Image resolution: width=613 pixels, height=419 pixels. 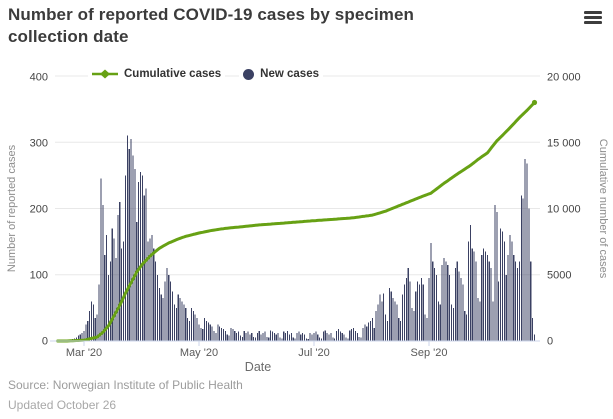 I want to click on legend-item-cumulative: Cumulative cases, so click(x=157, y=74).